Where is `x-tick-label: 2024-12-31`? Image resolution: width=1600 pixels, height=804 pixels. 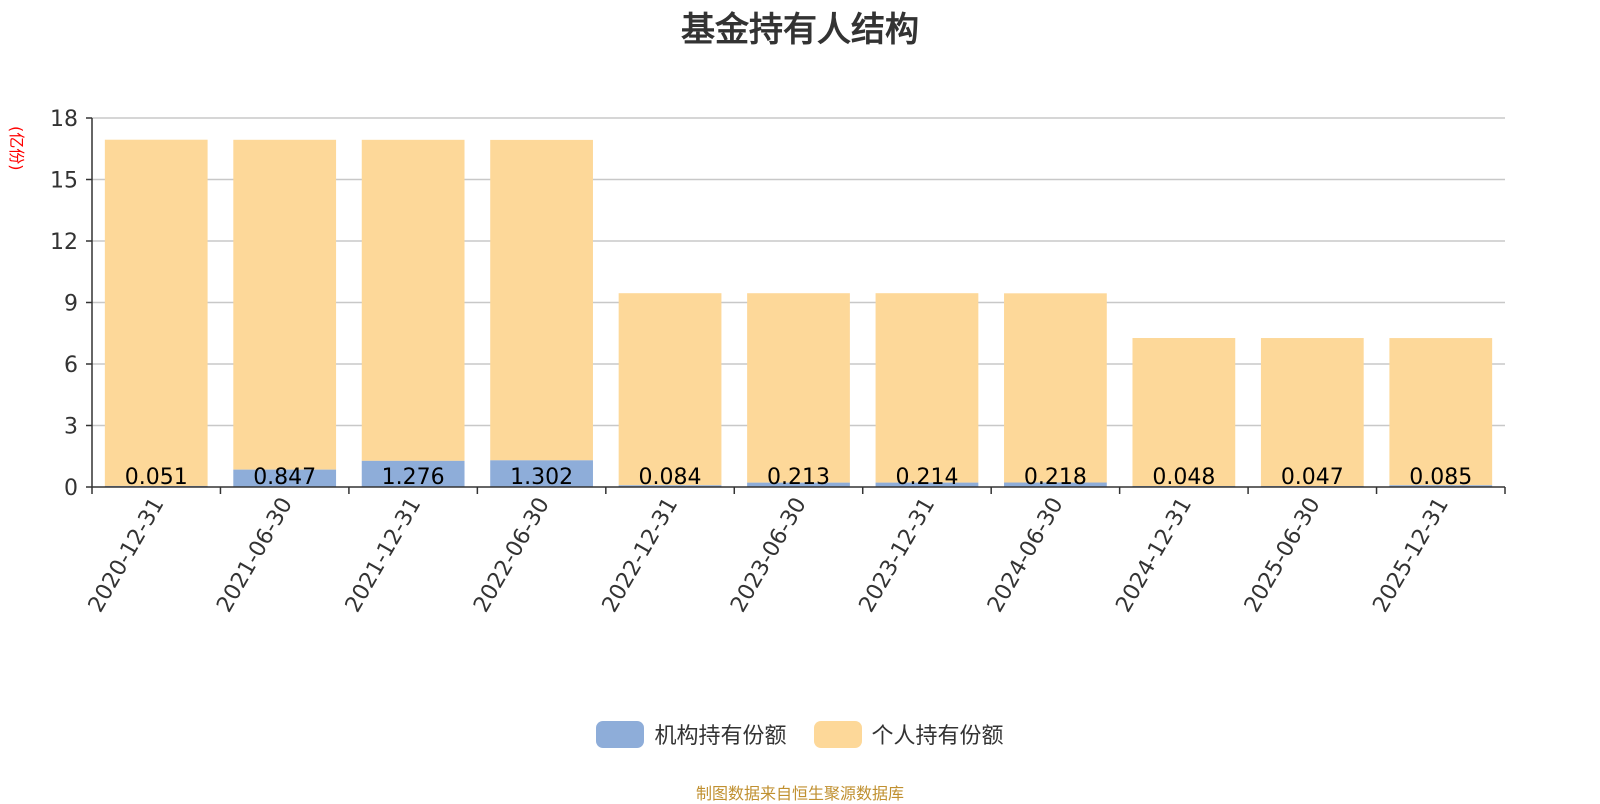
x-tick-label: 2024-12-31 is located at coordinates (1154, 555).